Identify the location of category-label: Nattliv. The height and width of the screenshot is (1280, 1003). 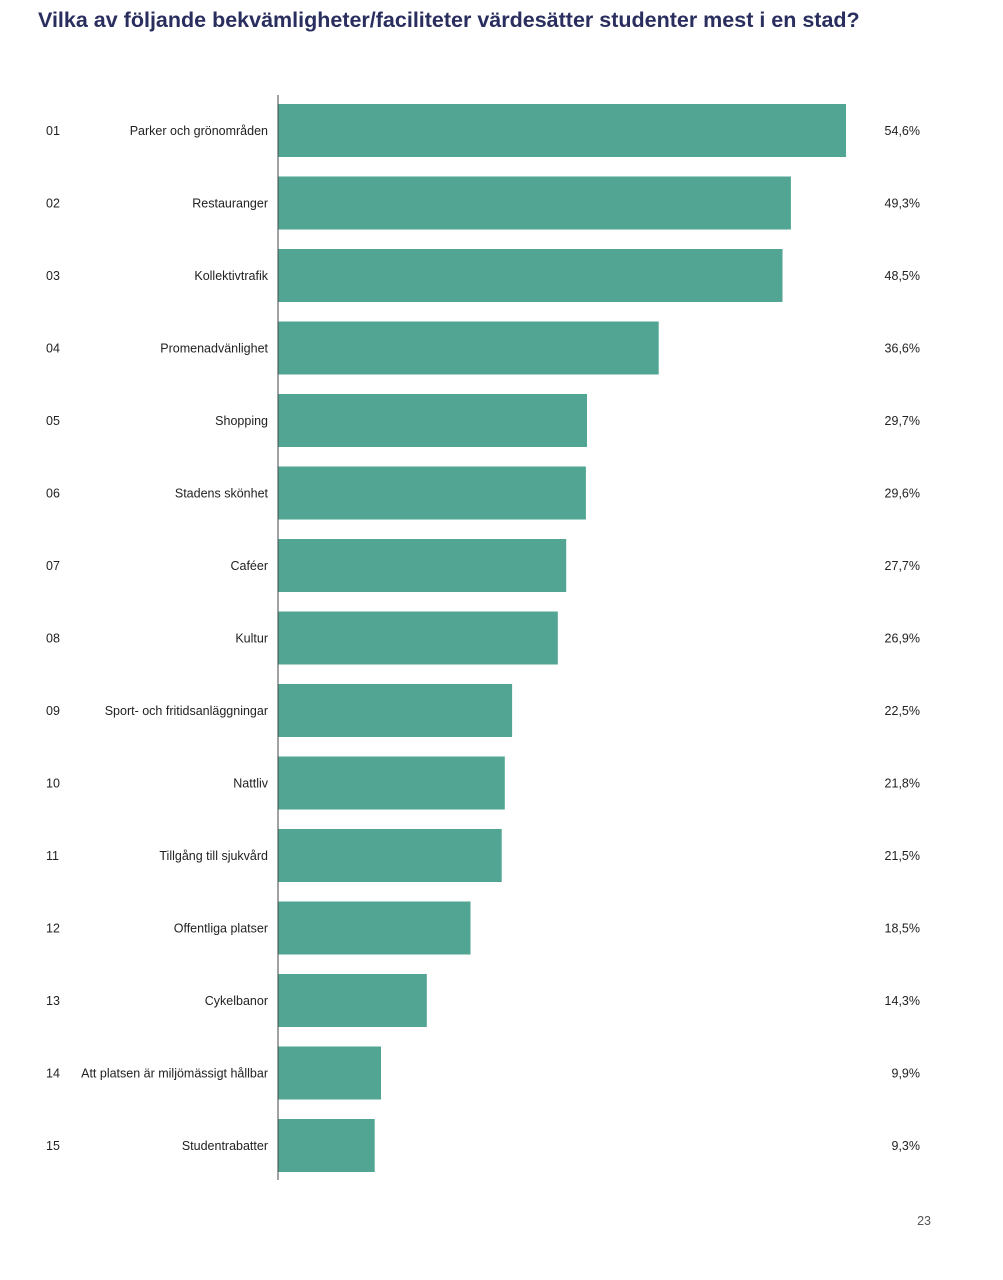
(250, 784).